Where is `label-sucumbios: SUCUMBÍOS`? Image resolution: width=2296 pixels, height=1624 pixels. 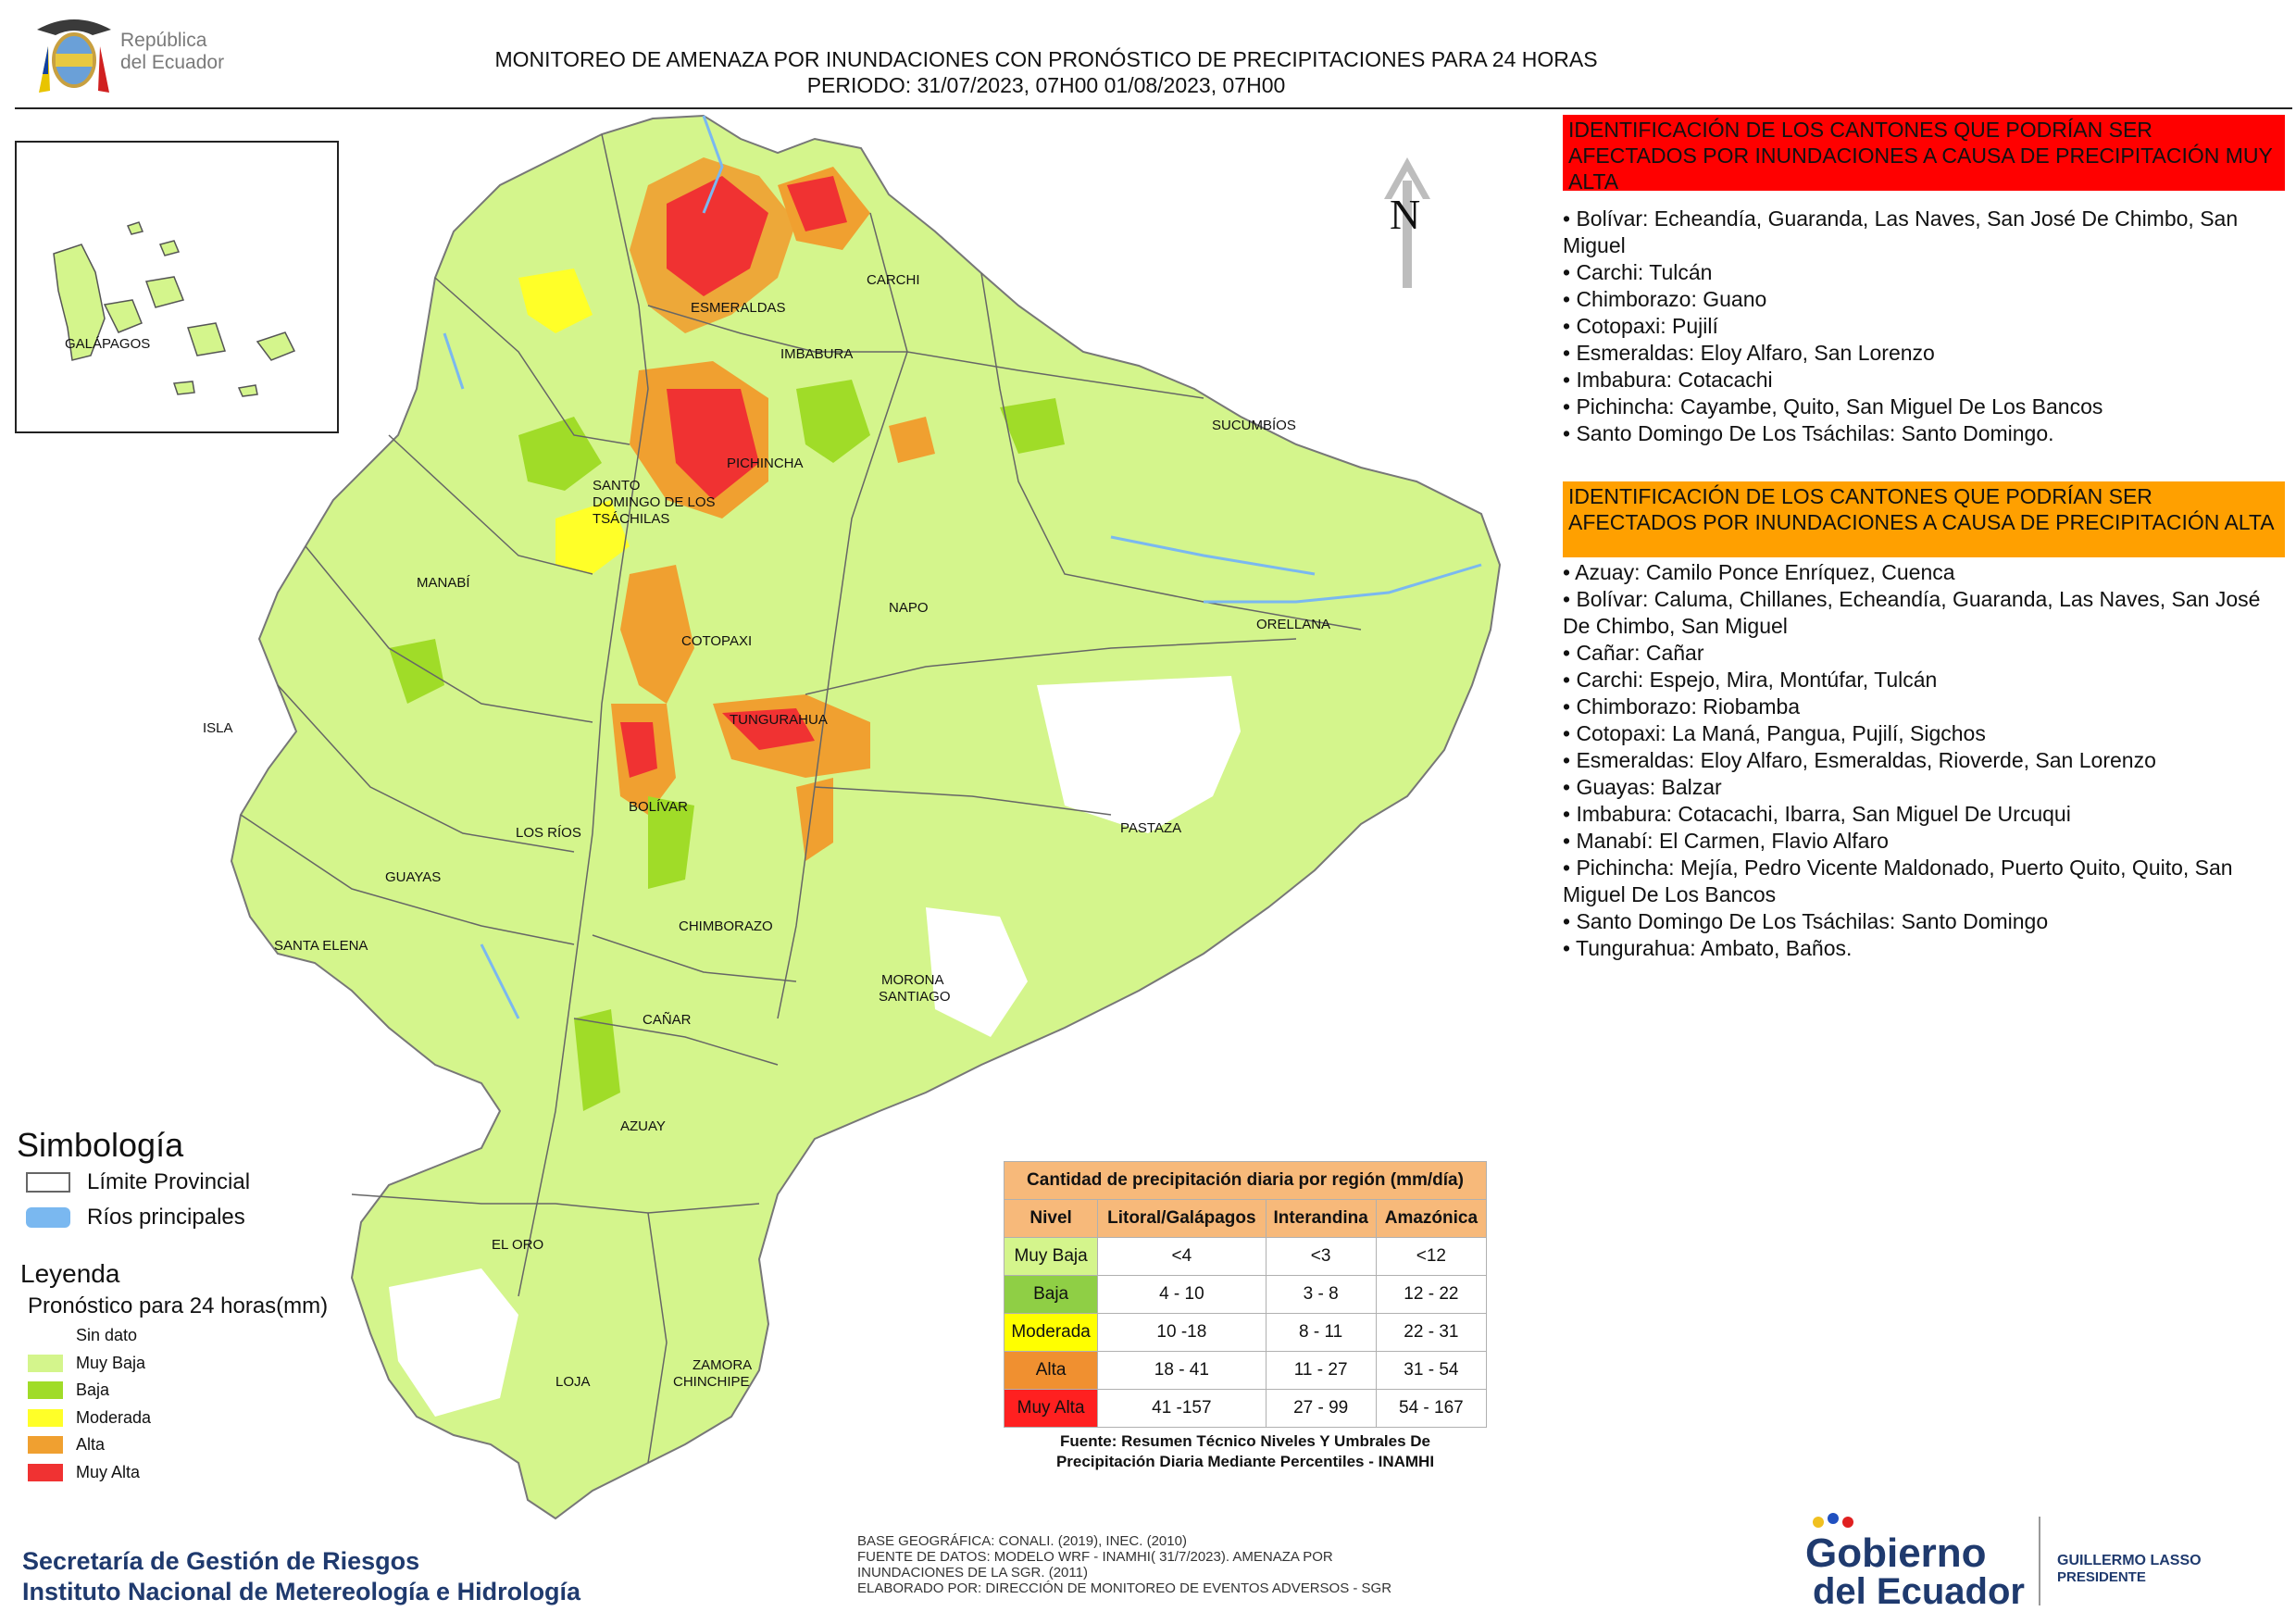 label-sucumbios: SUCUMBÍOS is located at coordinates (1254, 425).